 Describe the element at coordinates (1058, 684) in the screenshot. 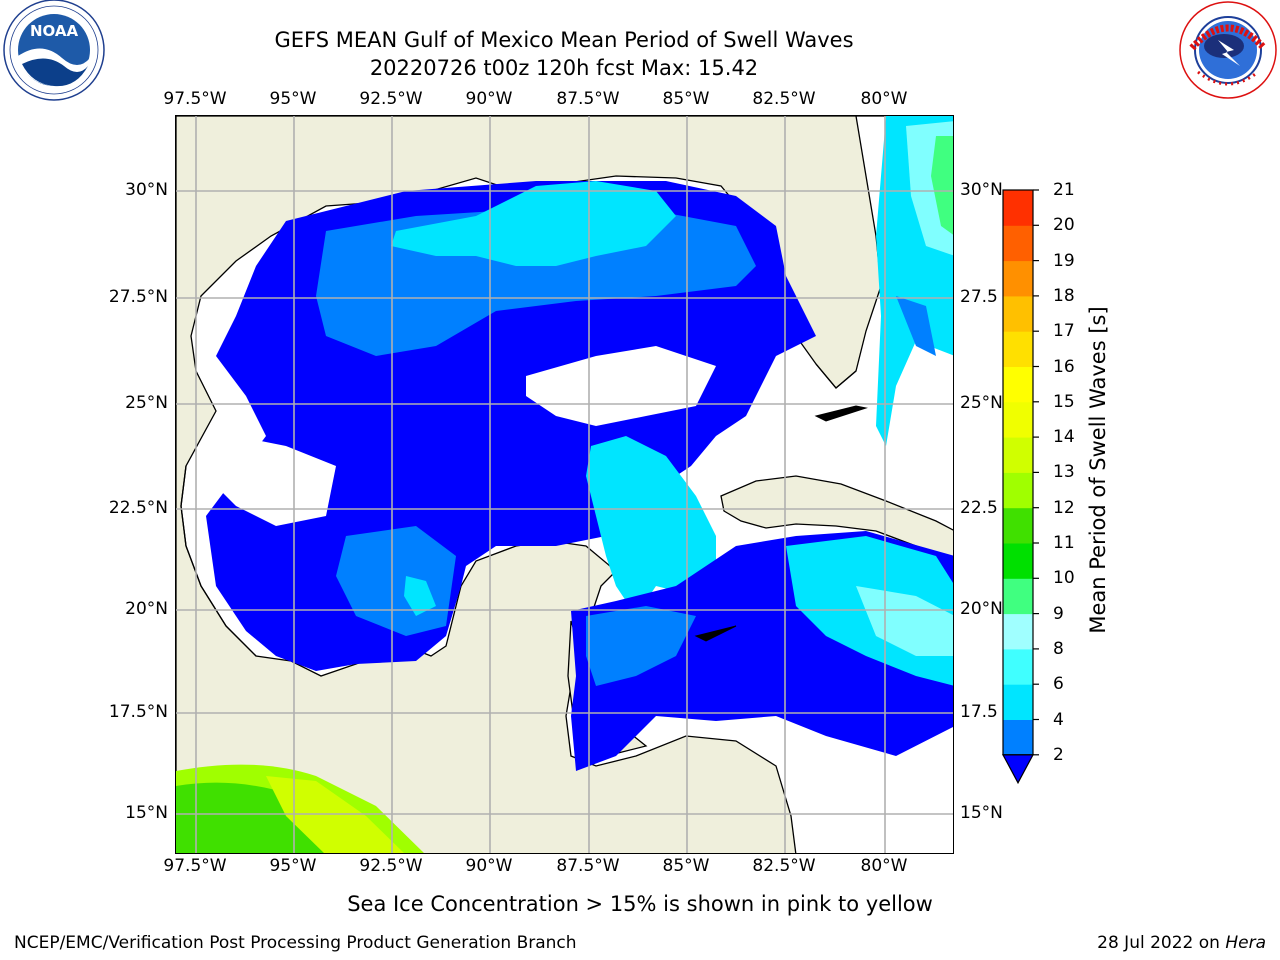

I see `colorbar-level-label: 6` at that location.